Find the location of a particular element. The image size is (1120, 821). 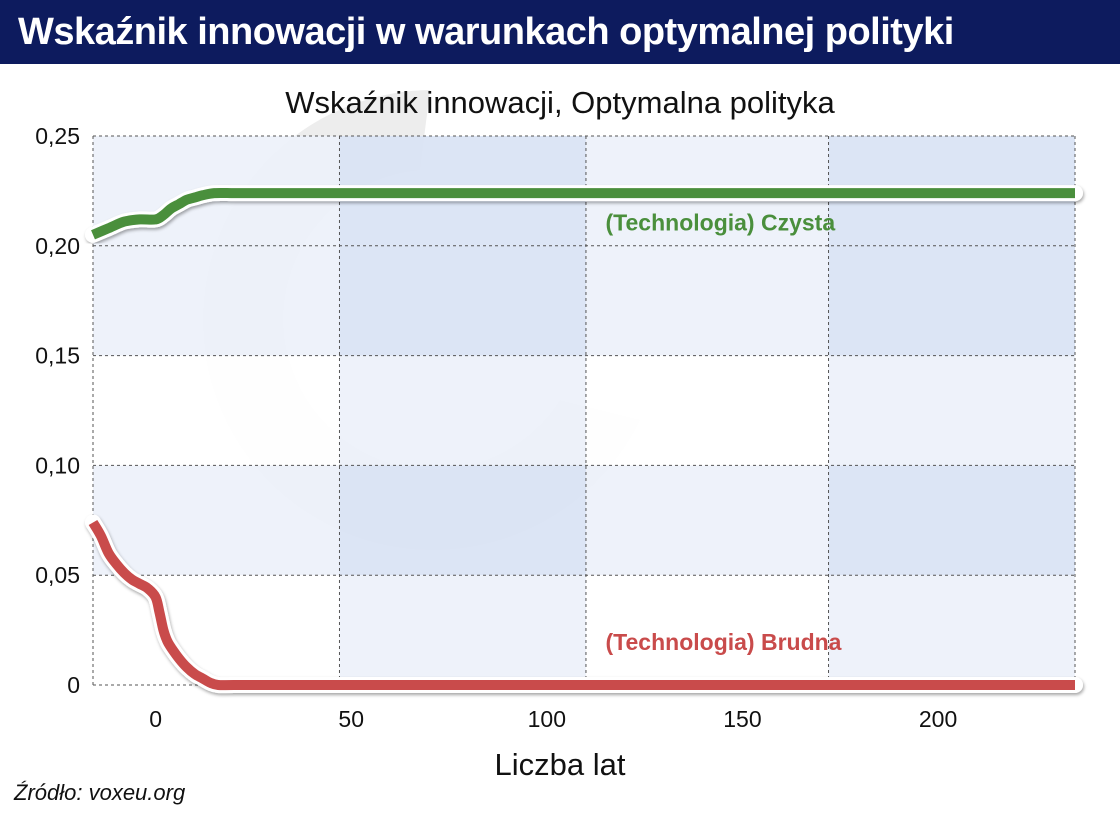

y-tick-label: 0,10 is located at coordinates (57, 465).